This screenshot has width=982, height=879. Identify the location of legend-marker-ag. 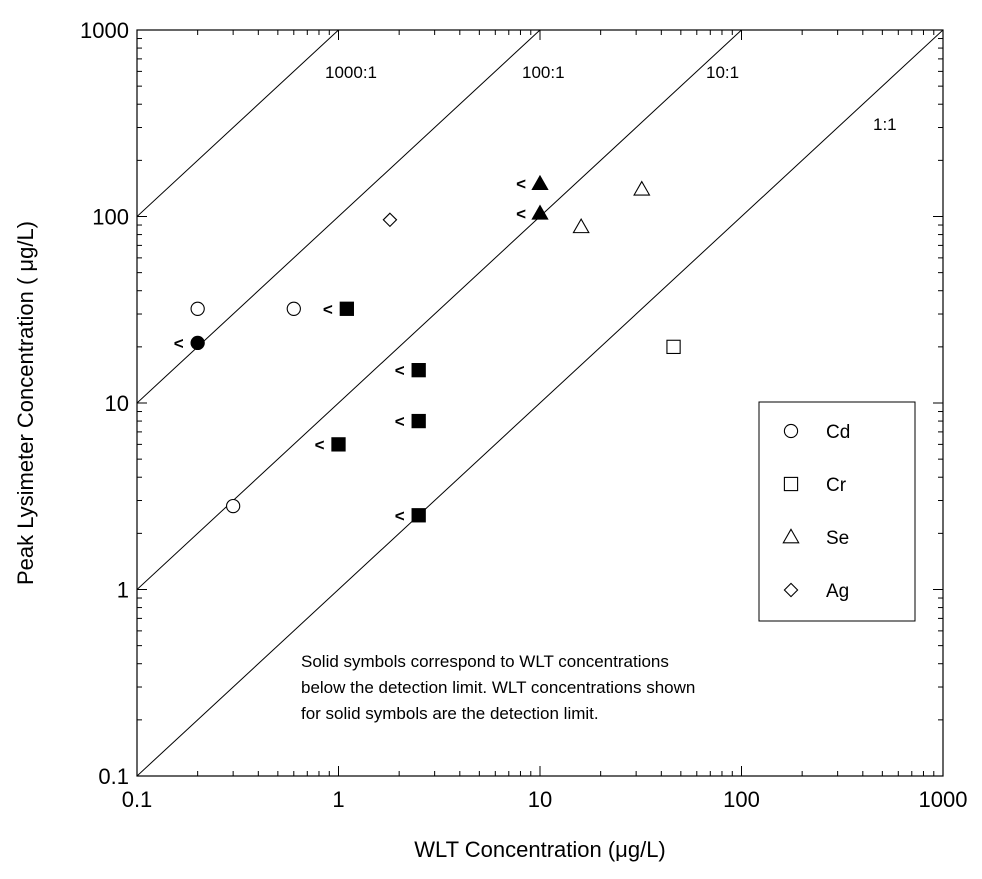
(791, 590).